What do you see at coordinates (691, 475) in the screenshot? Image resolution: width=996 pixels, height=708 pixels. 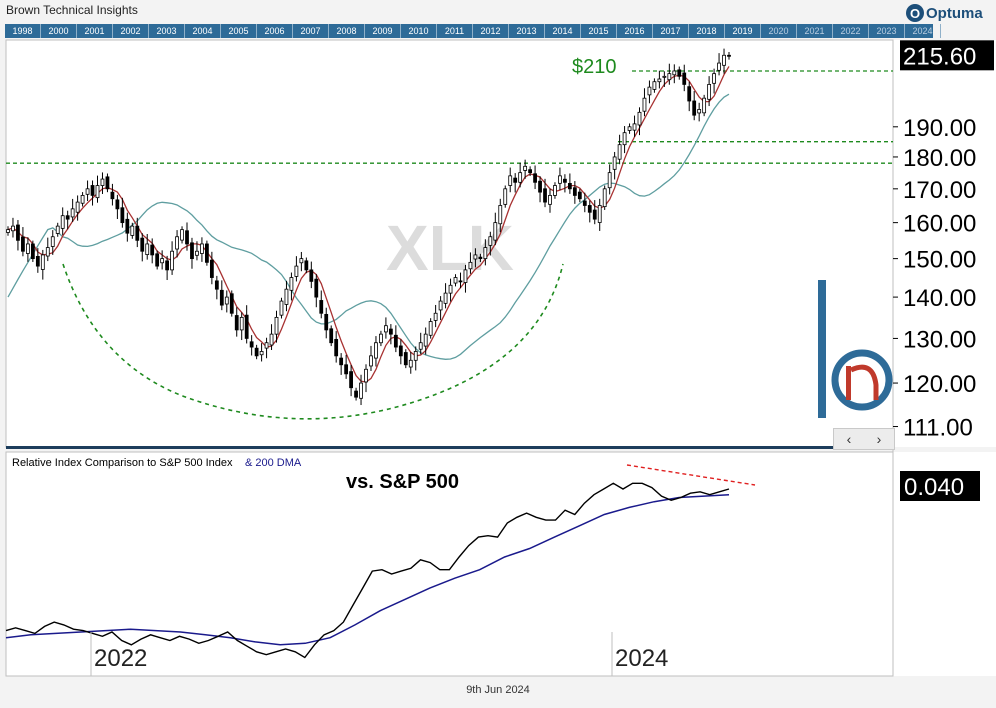 I see `relative-trendline` at bounding box center [691, 475].